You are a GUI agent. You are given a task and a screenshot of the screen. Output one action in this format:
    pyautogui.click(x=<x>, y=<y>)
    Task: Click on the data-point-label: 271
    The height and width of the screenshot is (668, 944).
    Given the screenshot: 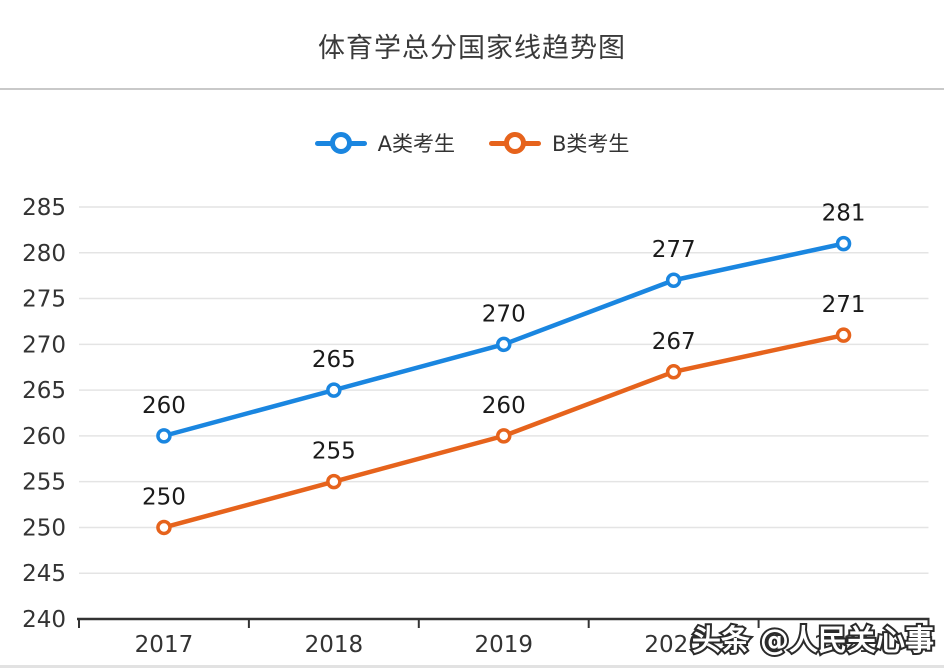 What is the action you would take?
    pyautogui.click(x=844, y=305)
    